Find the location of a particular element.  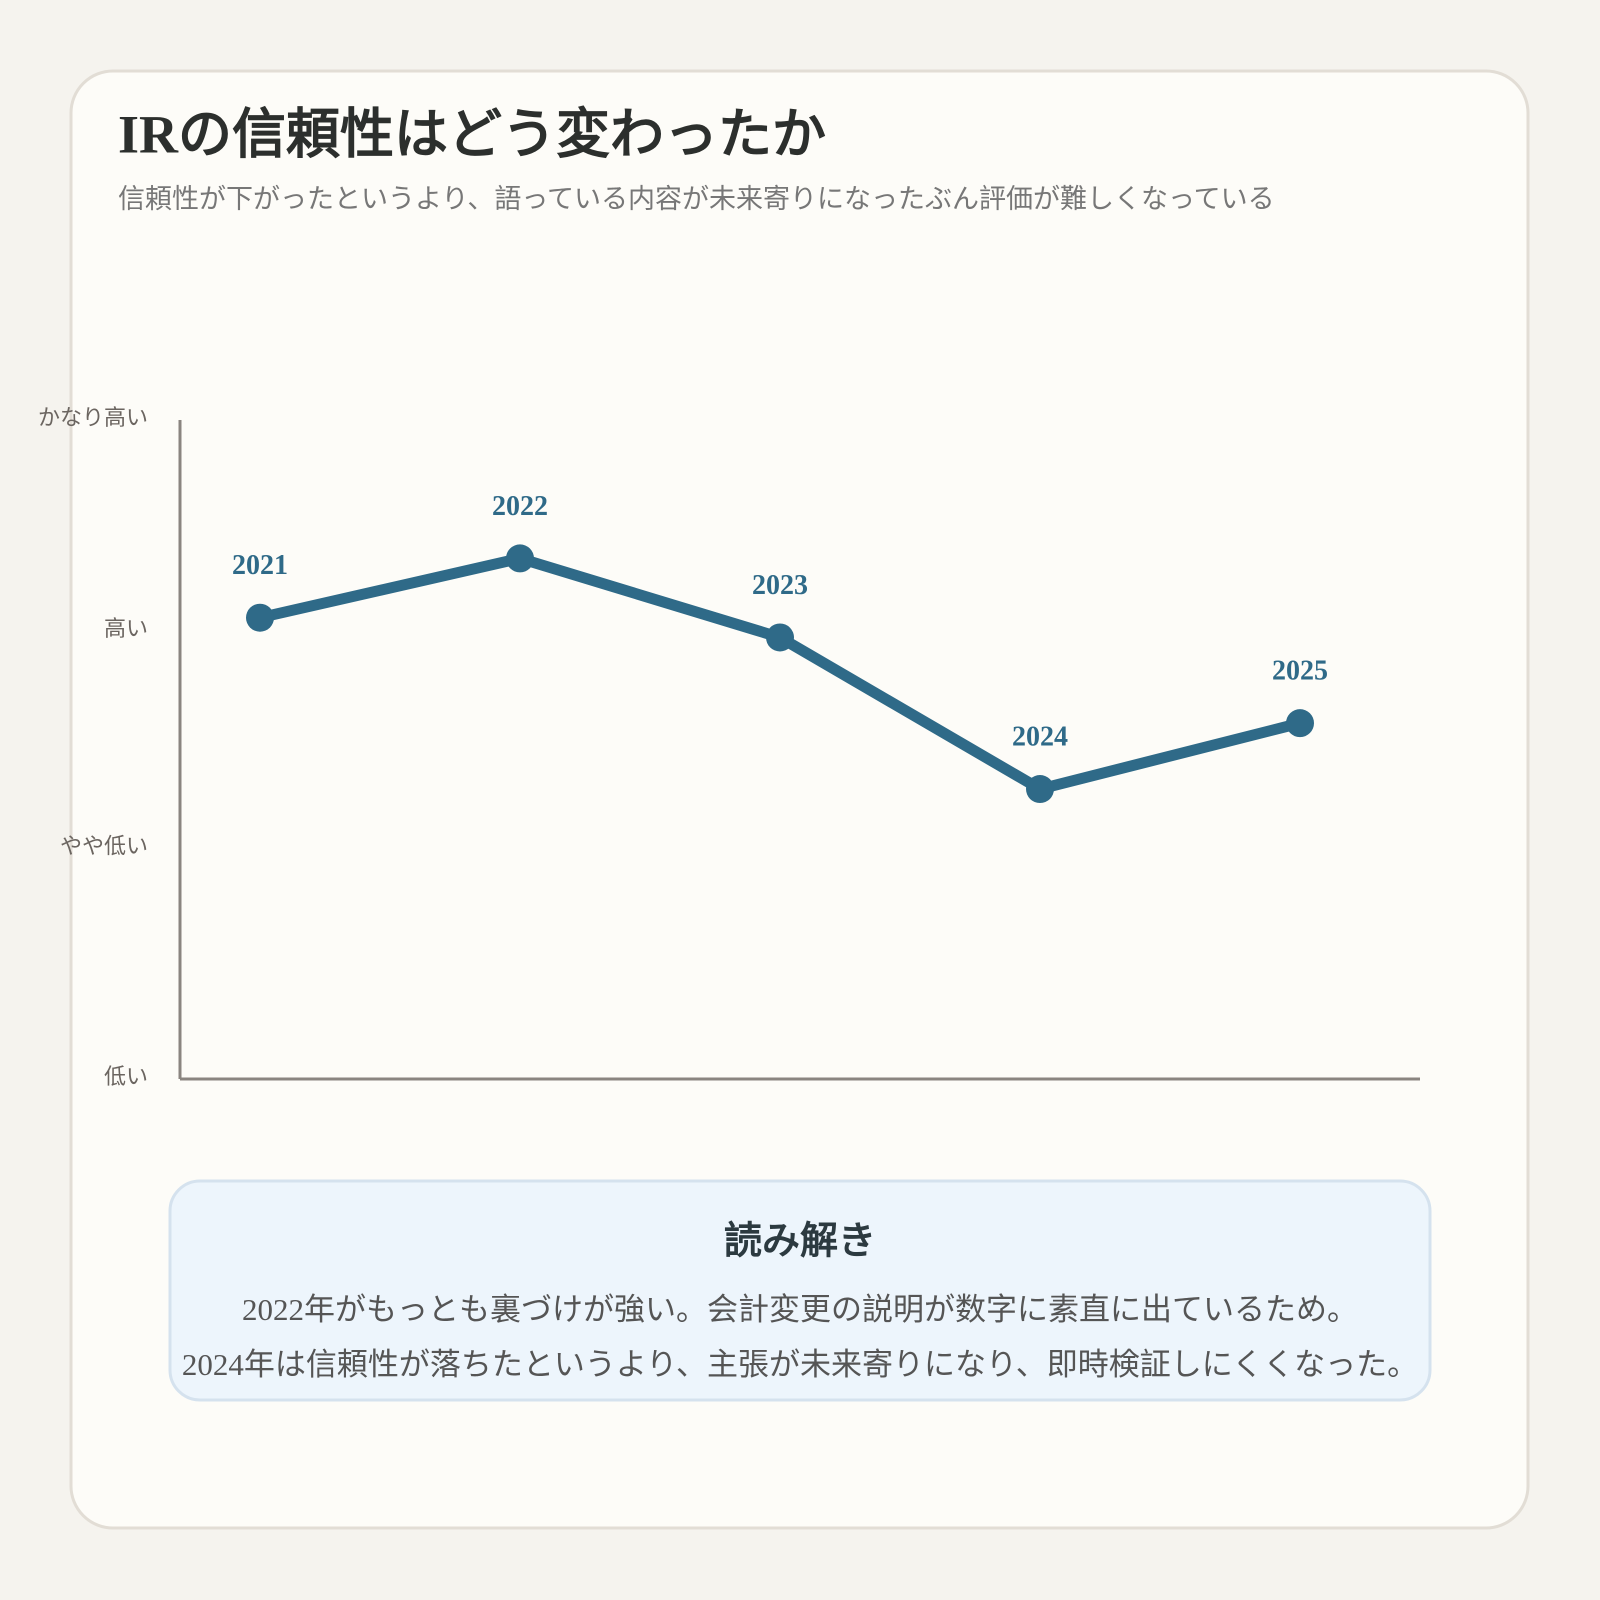

y-tick-label: 高い is located at coordinates (126, 628).